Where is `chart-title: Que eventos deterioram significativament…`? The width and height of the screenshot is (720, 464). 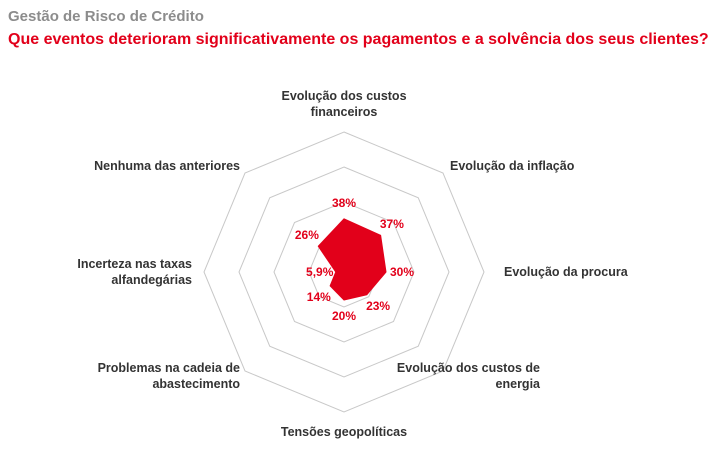 chart-title: Que eventos deterioram significativament… is located at coordinates (358, 39).